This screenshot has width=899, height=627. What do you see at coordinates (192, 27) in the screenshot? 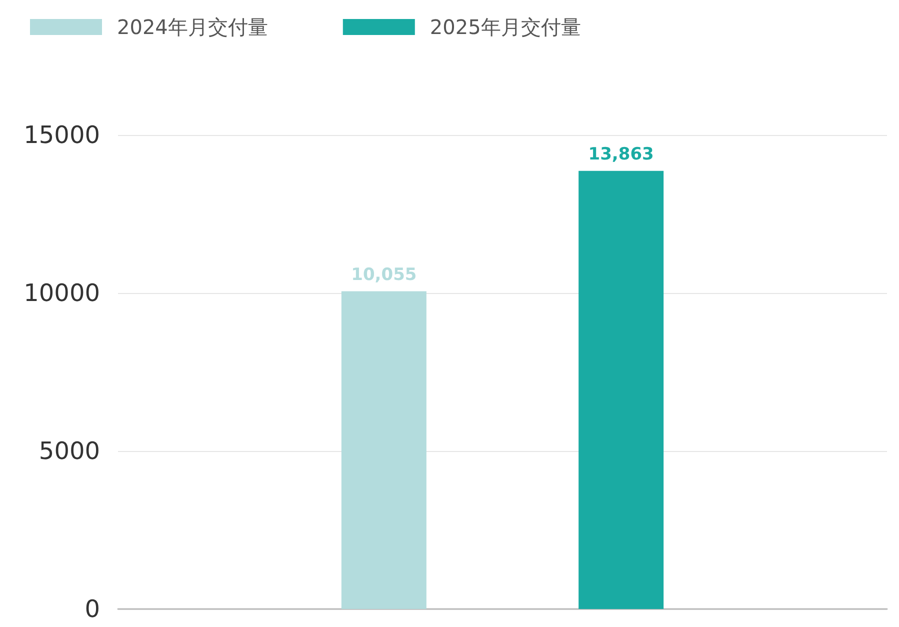
I see `legend-label: 2024年月交付量` at bounding box center [192, 27].